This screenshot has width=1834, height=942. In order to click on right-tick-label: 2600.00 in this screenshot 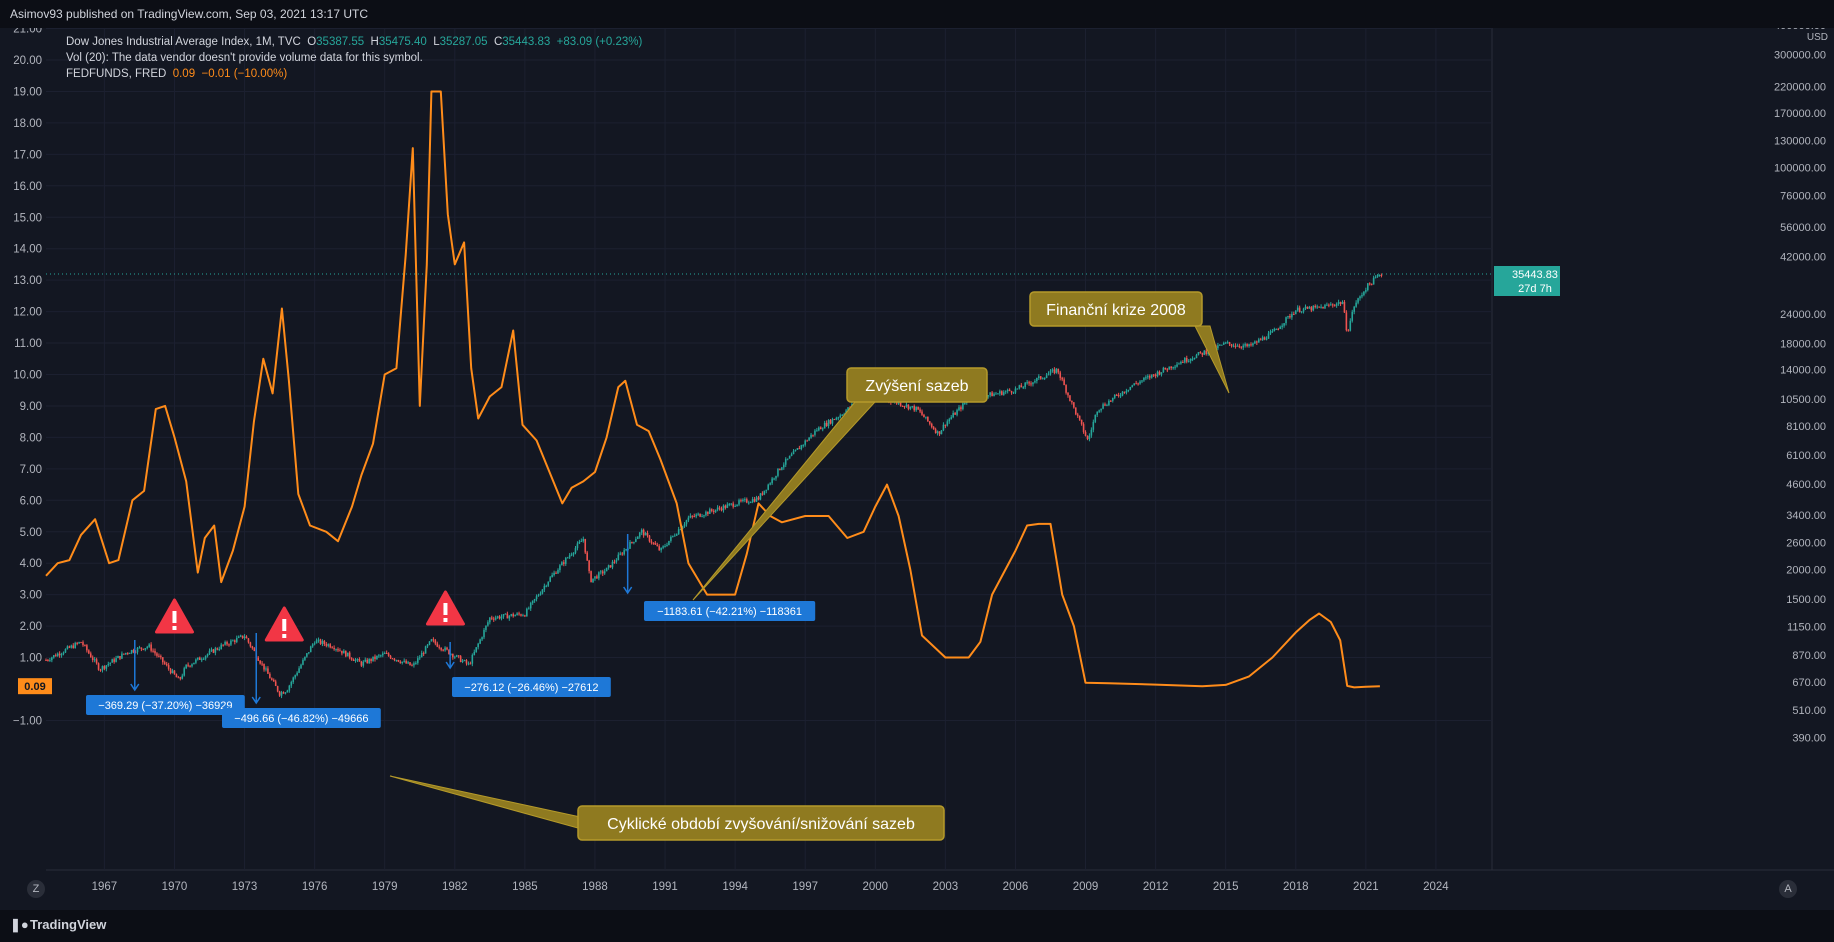, I will do `click(1806, 544)`.